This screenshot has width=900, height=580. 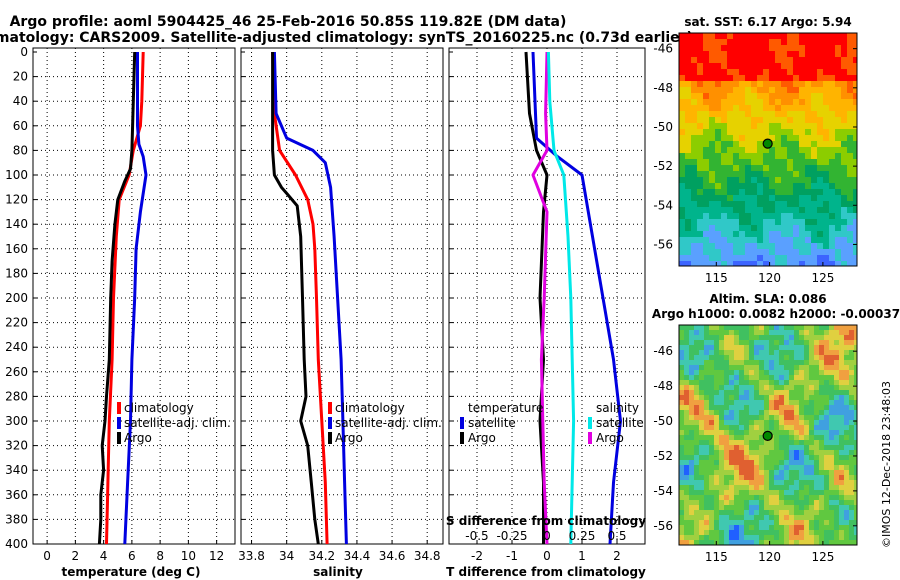 What do you see at coordinates (768, 435) in the screenshot?
I see `sla-map-image` at bounding box center [768, 435].